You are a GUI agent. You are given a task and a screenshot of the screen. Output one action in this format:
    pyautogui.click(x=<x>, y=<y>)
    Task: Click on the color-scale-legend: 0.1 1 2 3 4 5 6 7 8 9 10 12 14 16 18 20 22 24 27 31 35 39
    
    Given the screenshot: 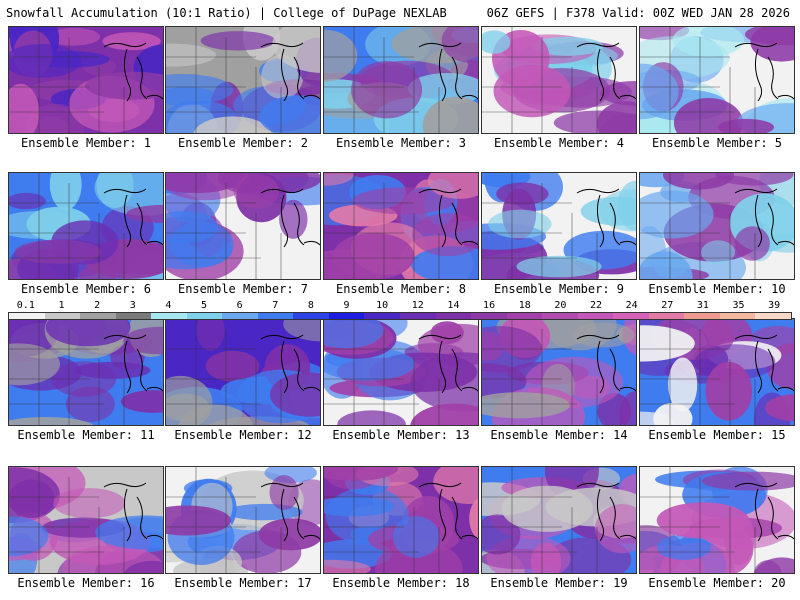 What is the action you would take?
    pyautogui.click(x=400, y=311)
    